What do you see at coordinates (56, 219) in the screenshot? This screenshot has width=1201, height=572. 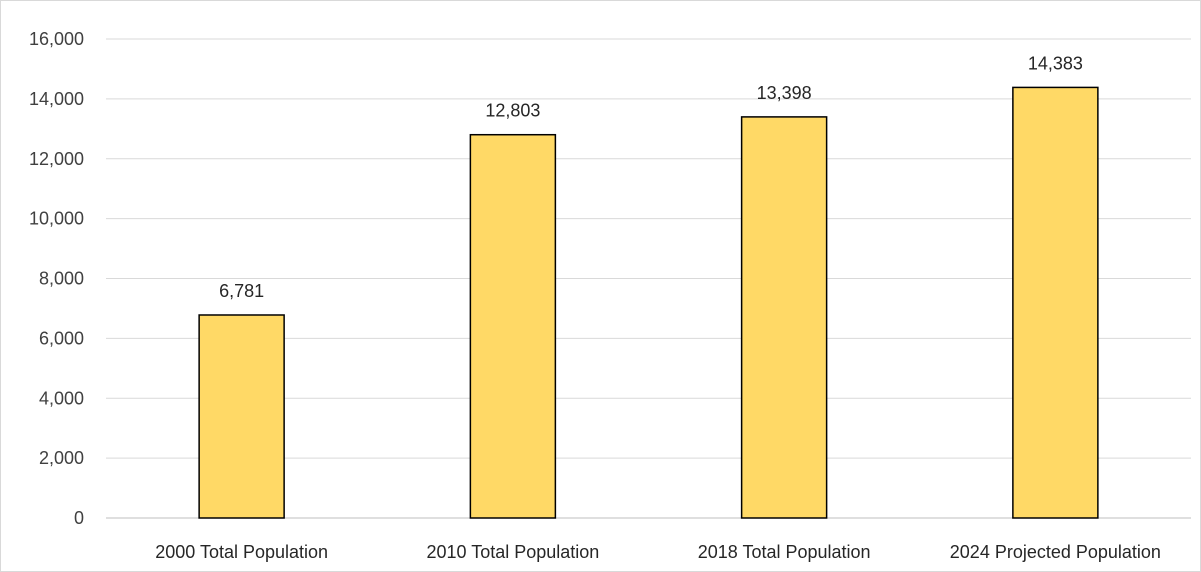 I see `y-tick-label: 10,000` at bounding box center [56, 219].